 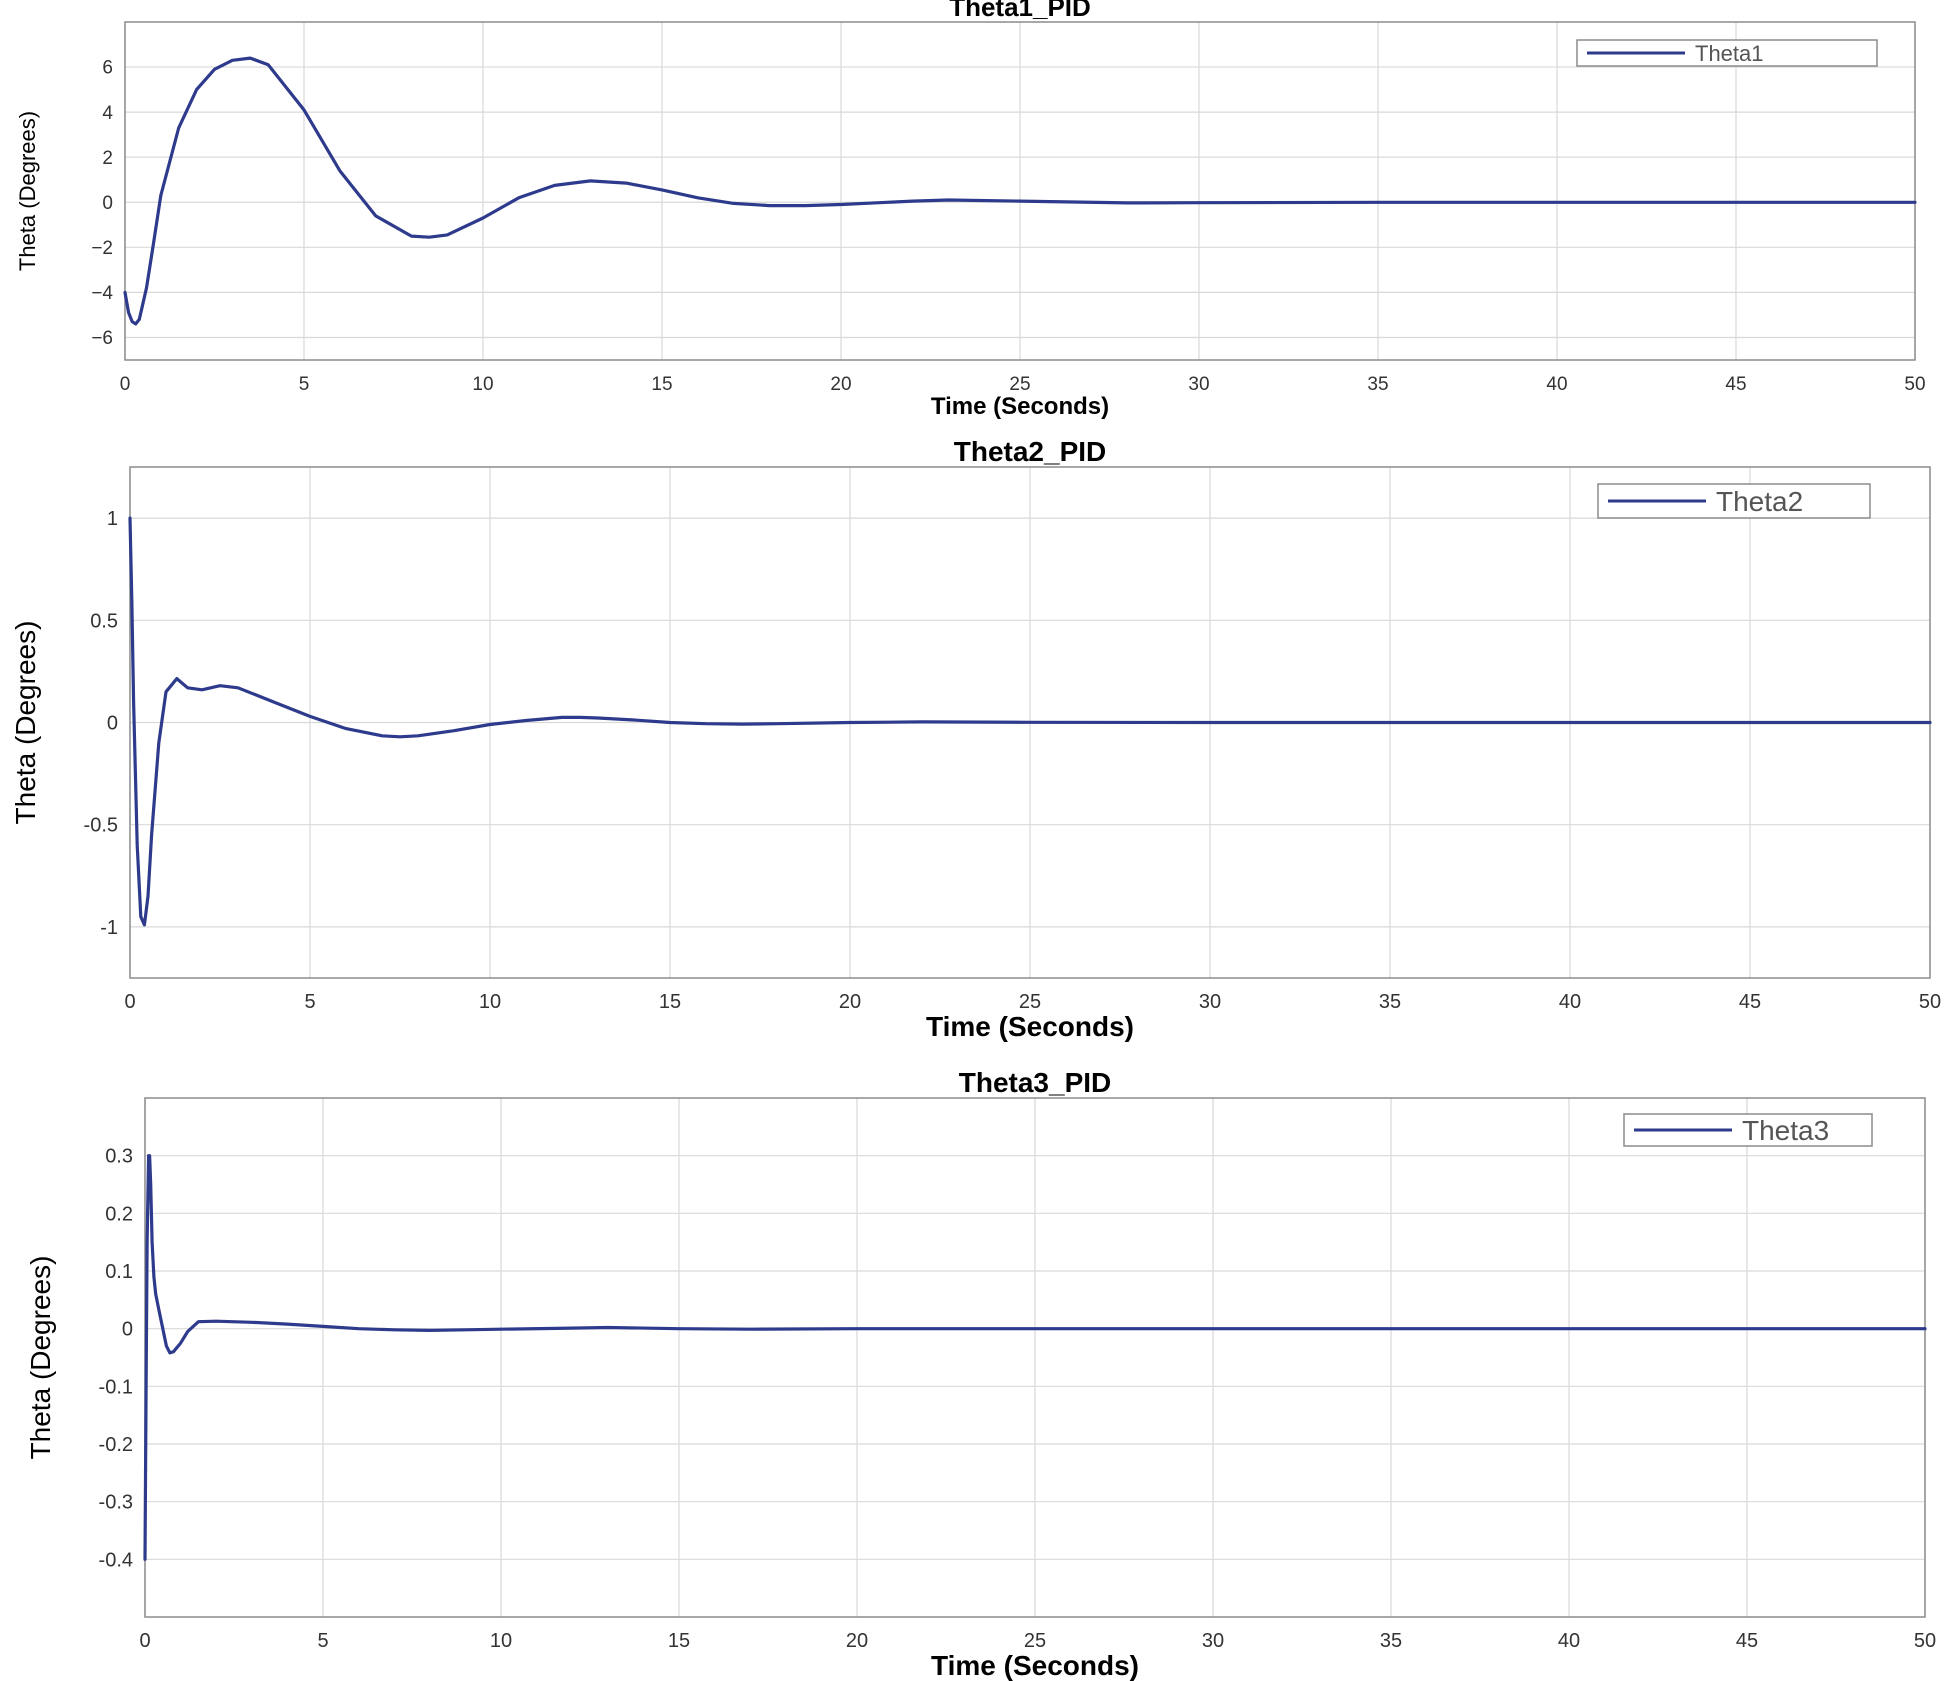 I want to click on y-tick-label: -0.4, so click(x=116, y=1560).